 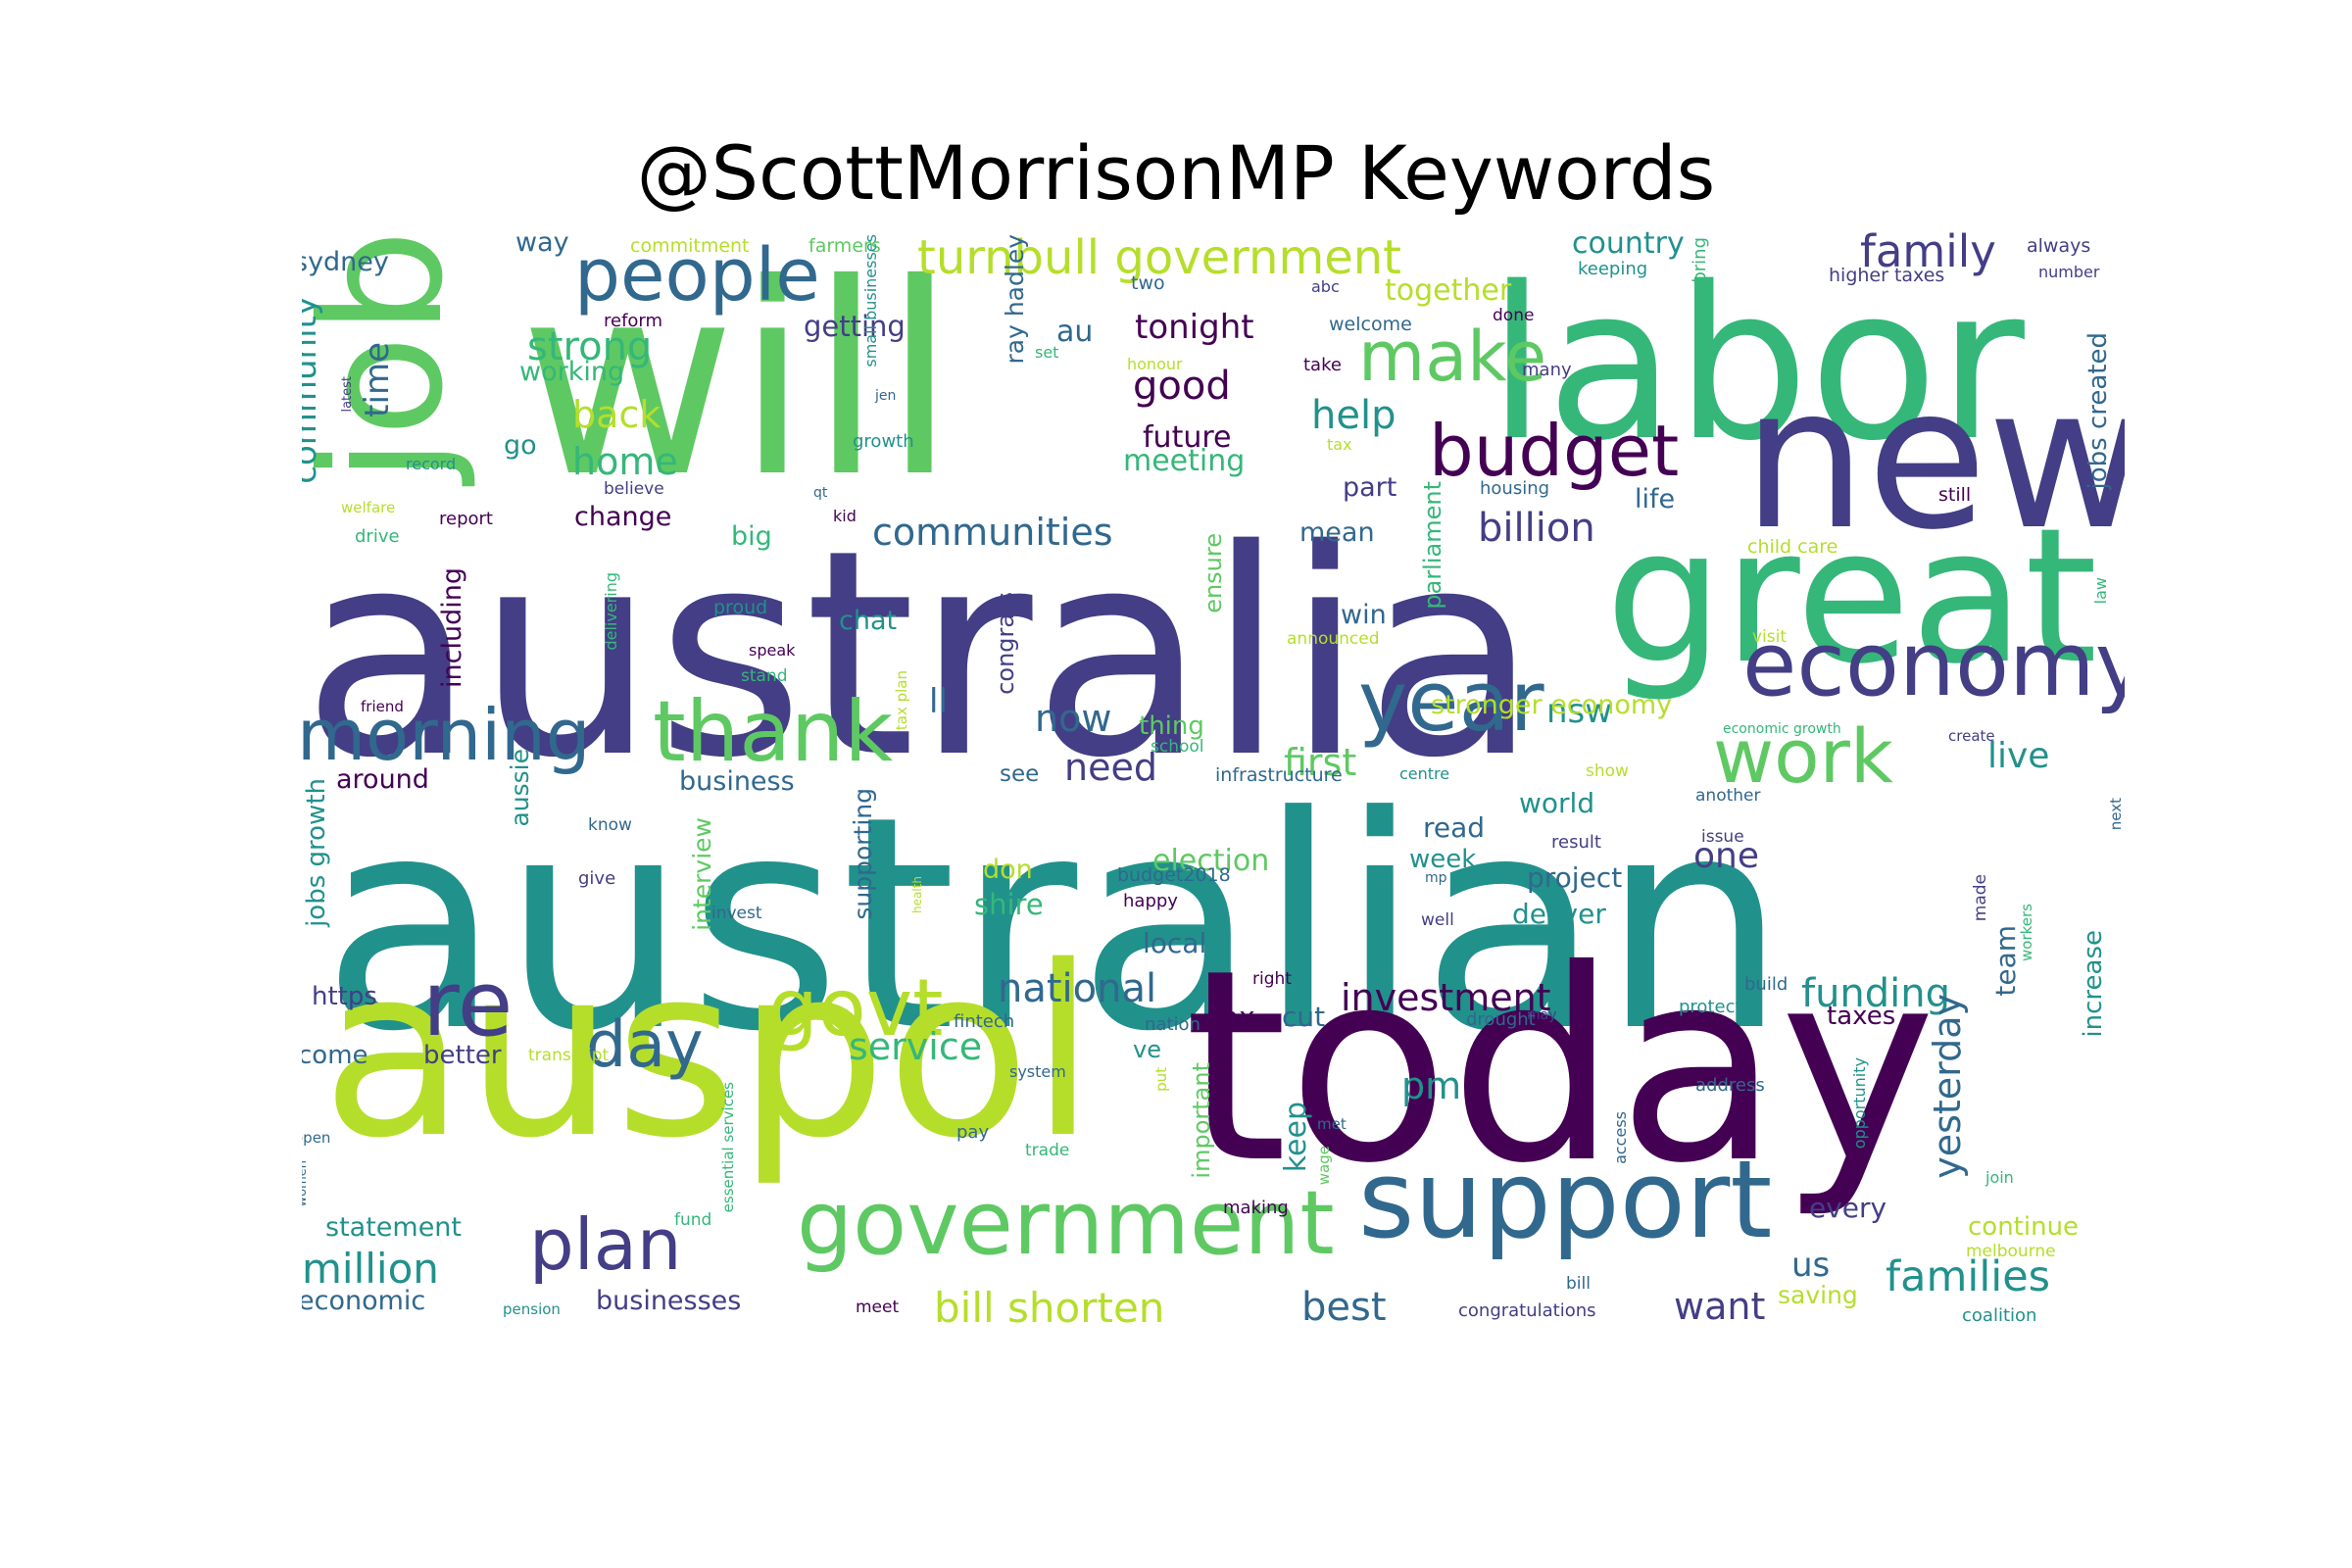 What do you see at coordinates (820, 493) in the screenshot?
I see `word-qt: qt` at bounding box center [820, 493].